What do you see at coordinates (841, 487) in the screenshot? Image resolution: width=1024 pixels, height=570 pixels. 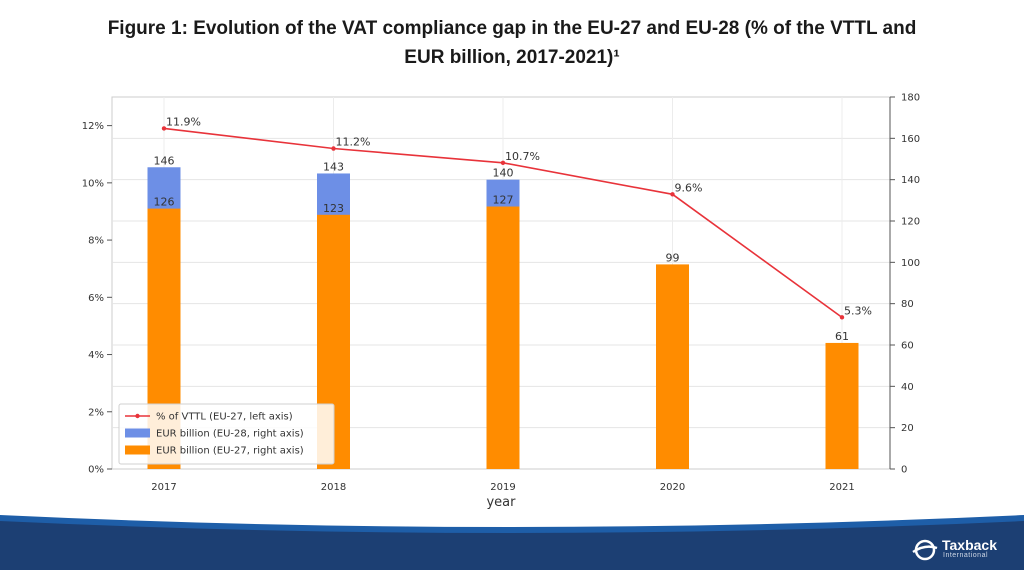 I see `x-axis-tick-label: 2021` at bounding box center [841, 487].